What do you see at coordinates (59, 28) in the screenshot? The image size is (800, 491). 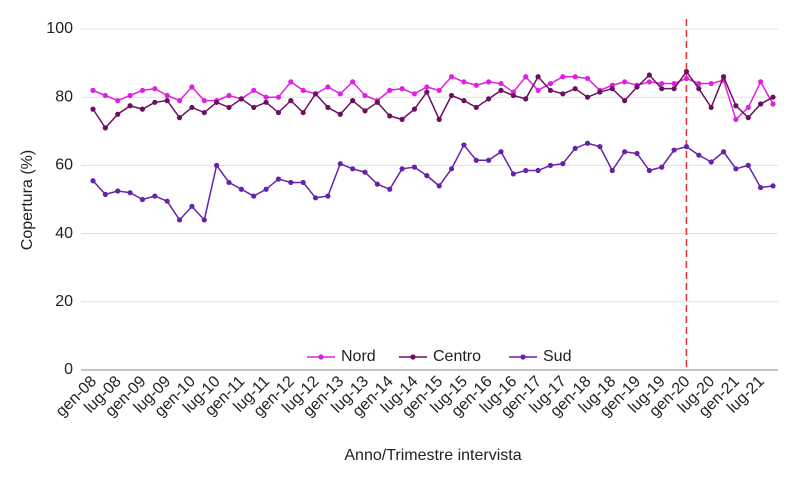 I see `y-tick-label: 100` at bounding box center [59, 28].